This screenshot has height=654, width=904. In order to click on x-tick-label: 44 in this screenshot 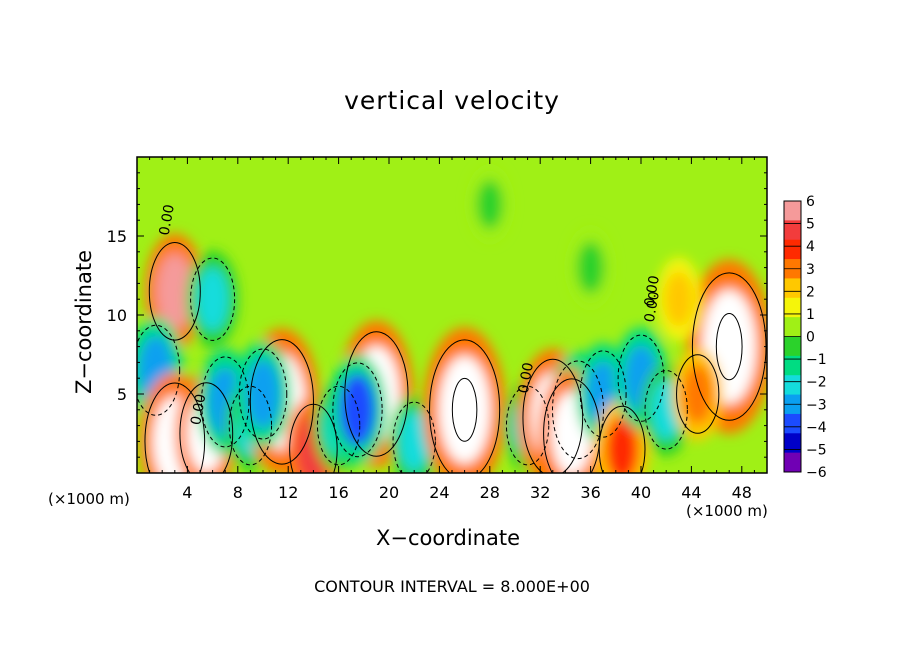, I will do `click(691, 492)`.